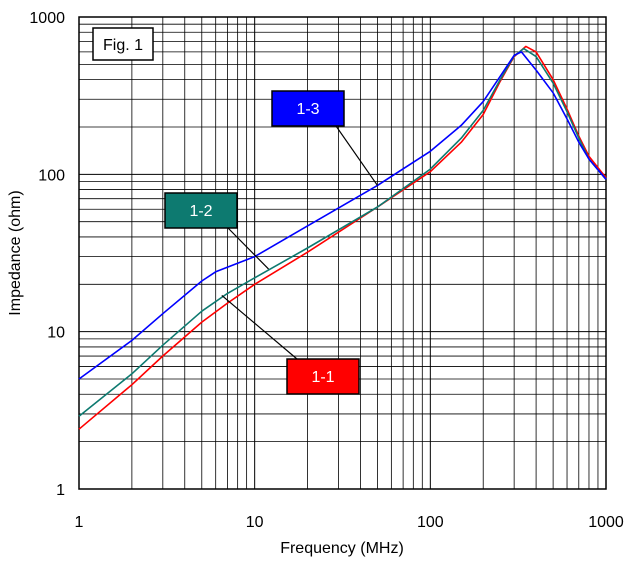 The width and height of the screenshot is (630, 561). I want to click on y-axis-title: Impedance (ohm), so click(15, 252).